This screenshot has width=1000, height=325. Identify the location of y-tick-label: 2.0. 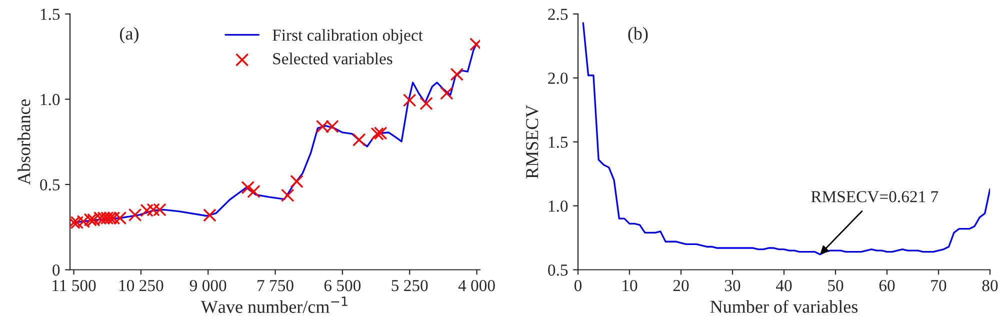
(558, 78).